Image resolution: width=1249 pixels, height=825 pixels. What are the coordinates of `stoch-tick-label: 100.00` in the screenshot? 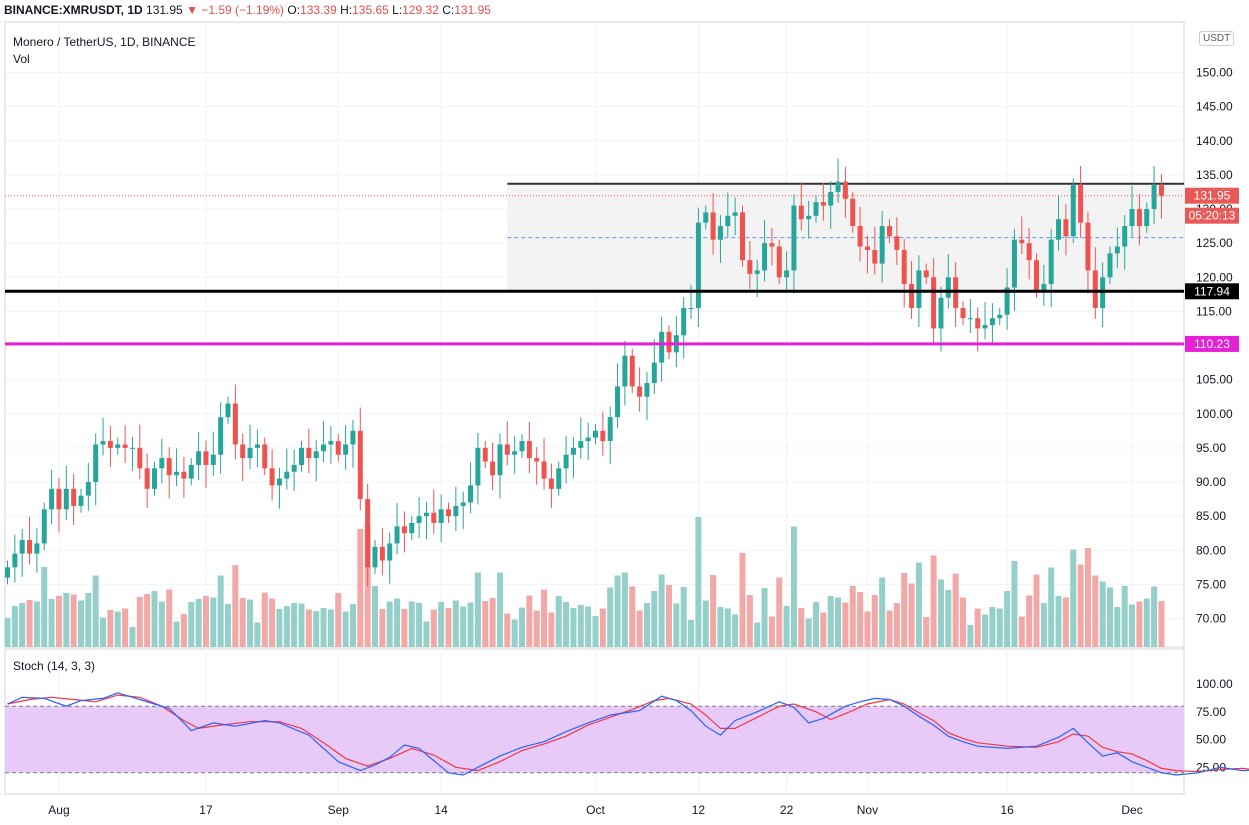 It's located at (1214, 684).